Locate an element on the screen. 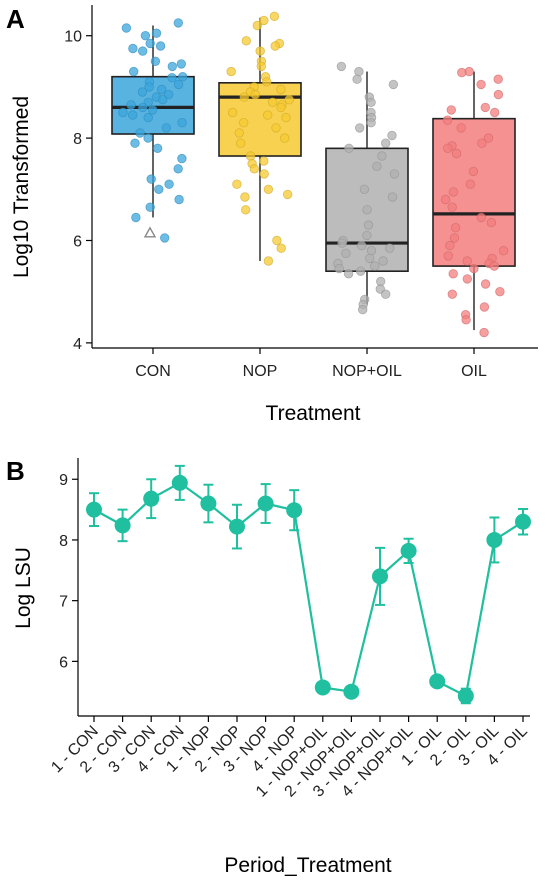  x-tick-label: NOP is located at coordinates (260, 371).